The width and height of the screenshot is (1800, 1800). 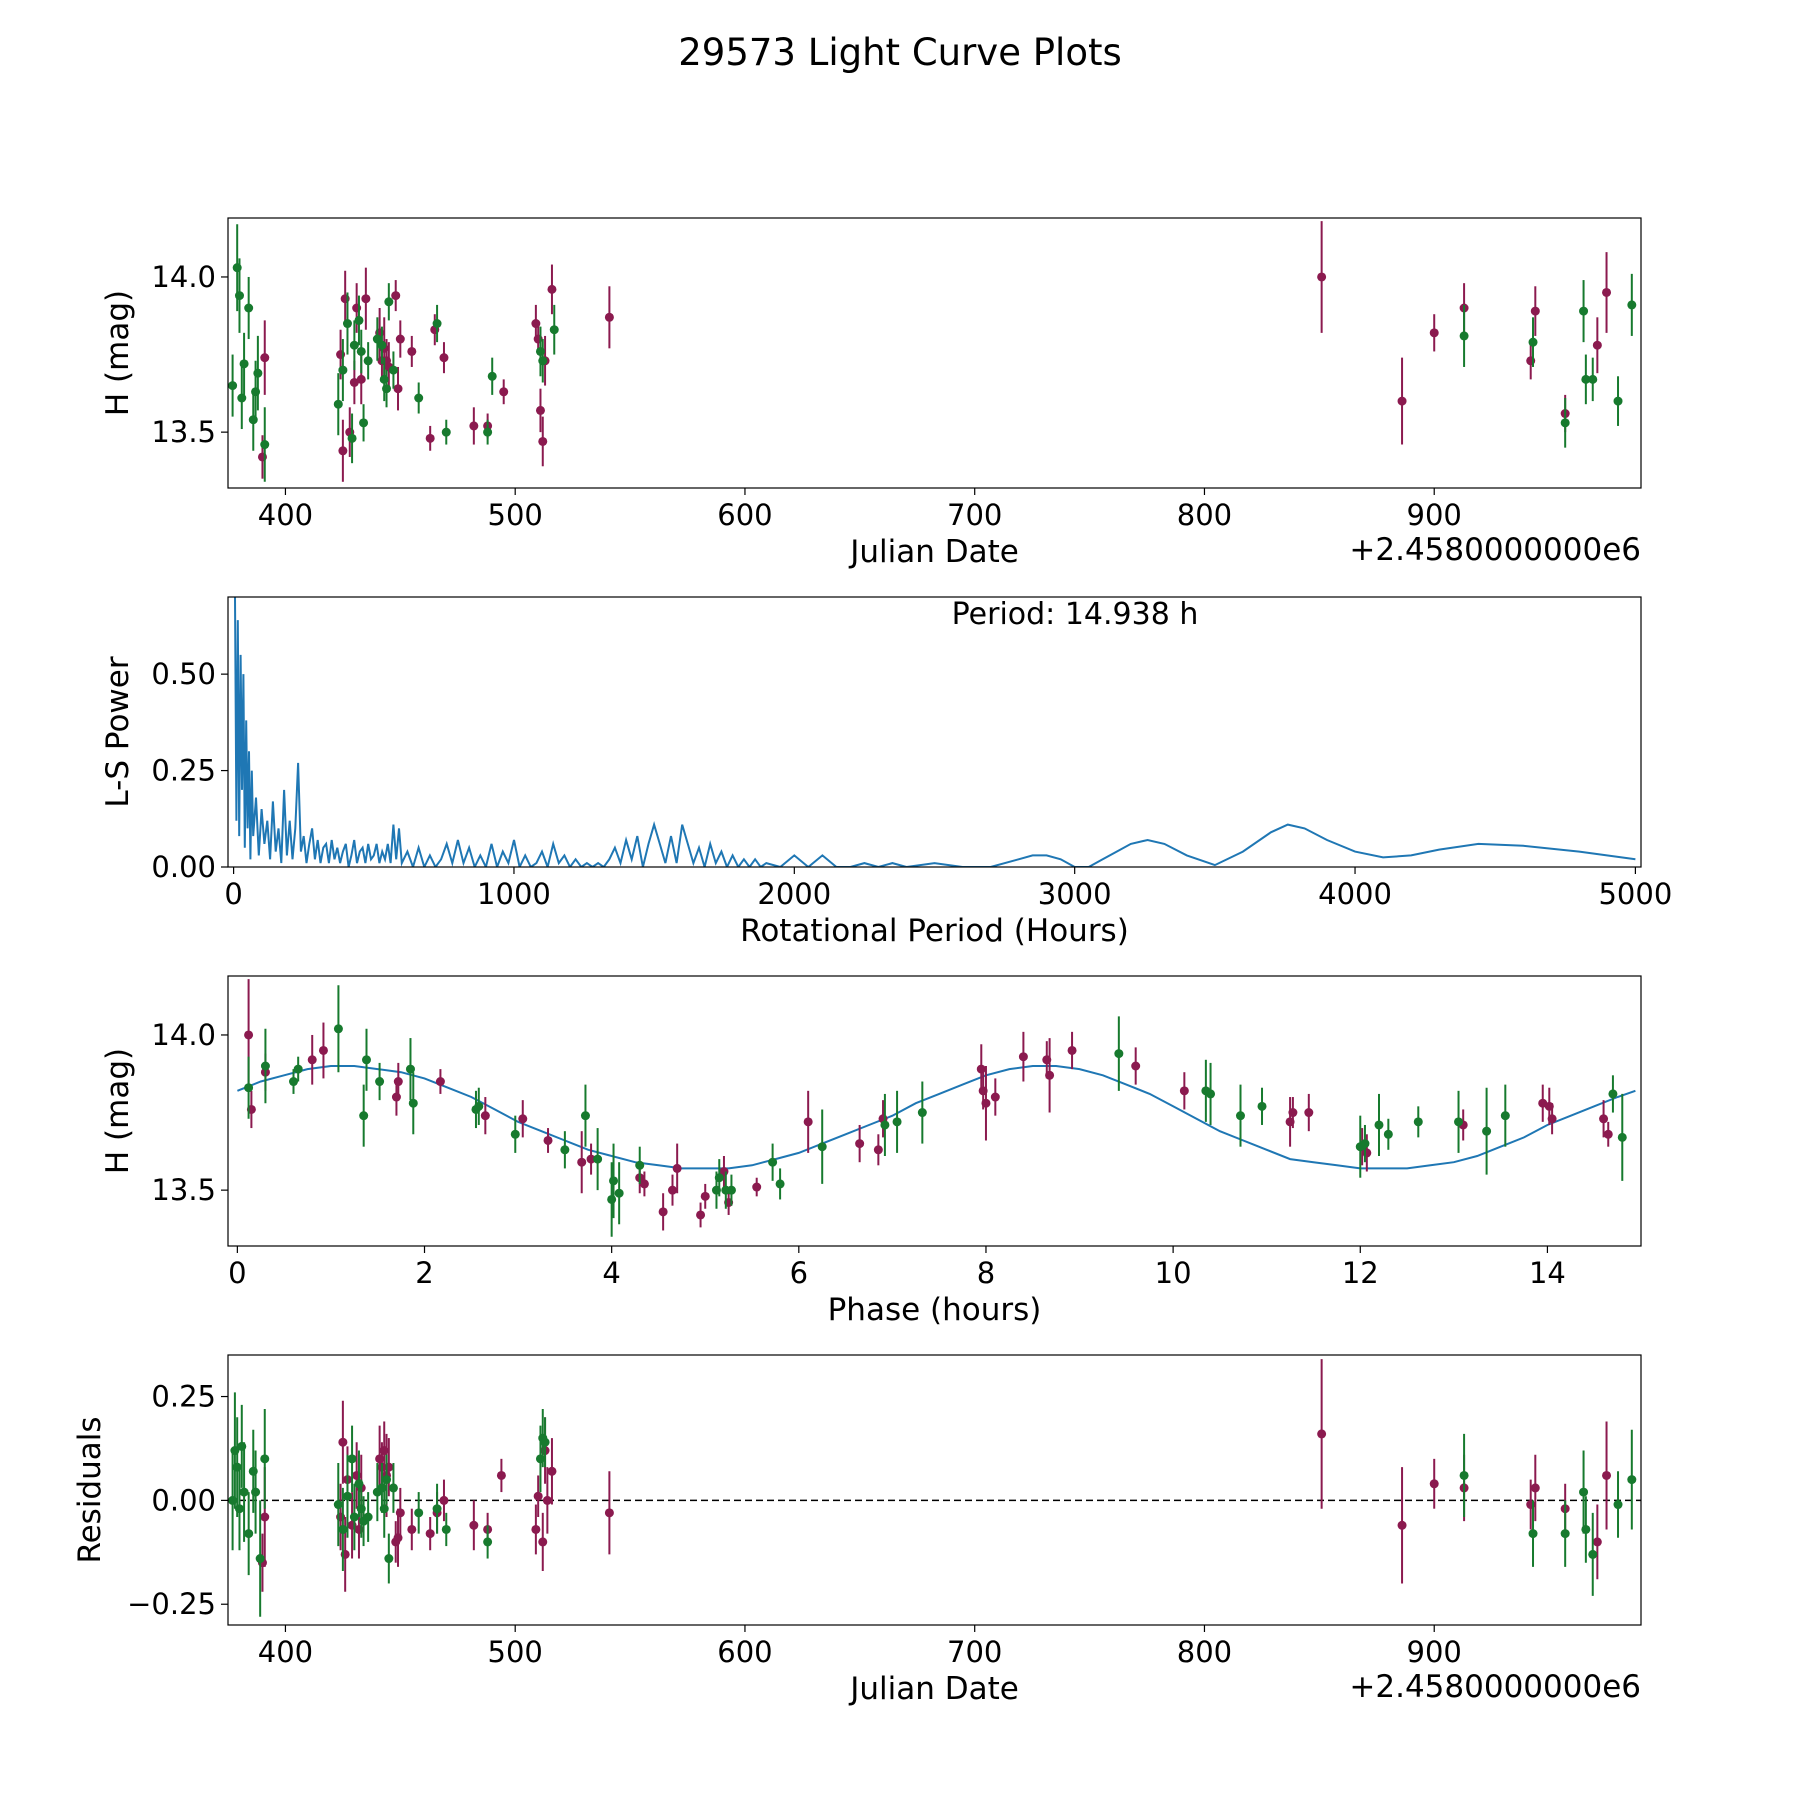 I want to click on x-offset-label: +2.4580000000e6, so click(x=1495, y=1687).